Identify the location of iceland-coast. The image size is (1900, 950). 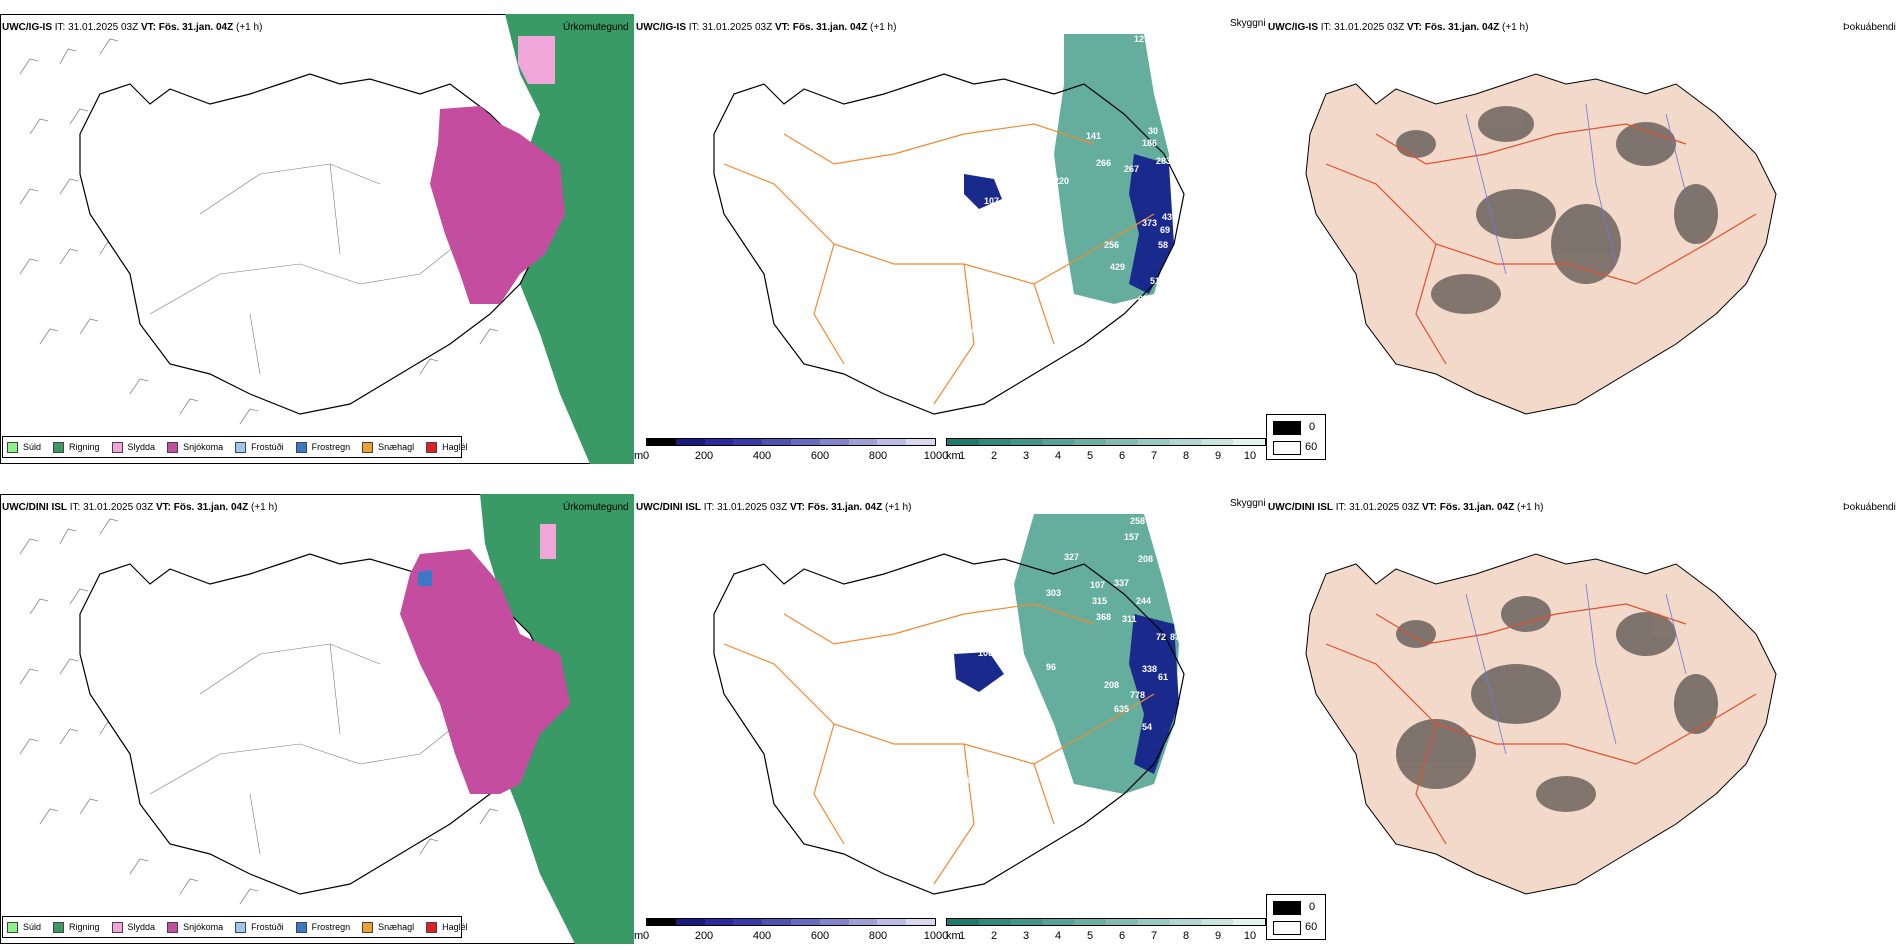
(949, 724).